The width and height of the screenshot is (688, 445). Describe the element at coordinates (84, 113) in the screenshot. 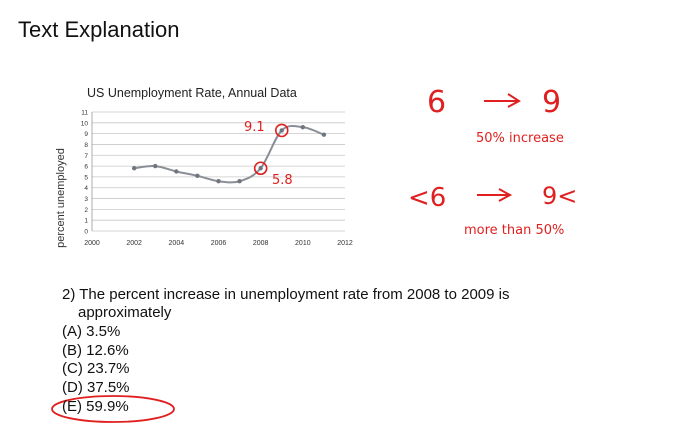

I see `y-tick-label: 11` at that location.